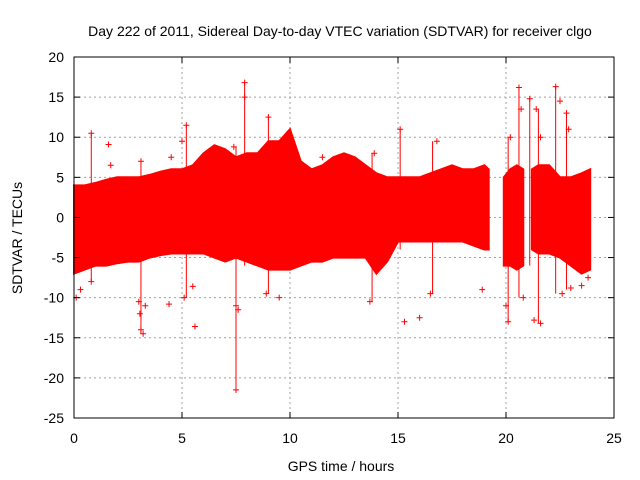 The image size is (640, 480). Describe the element at coordinates (60, 217) in the screenshot. I see `y-tick-label: 0` at that location.